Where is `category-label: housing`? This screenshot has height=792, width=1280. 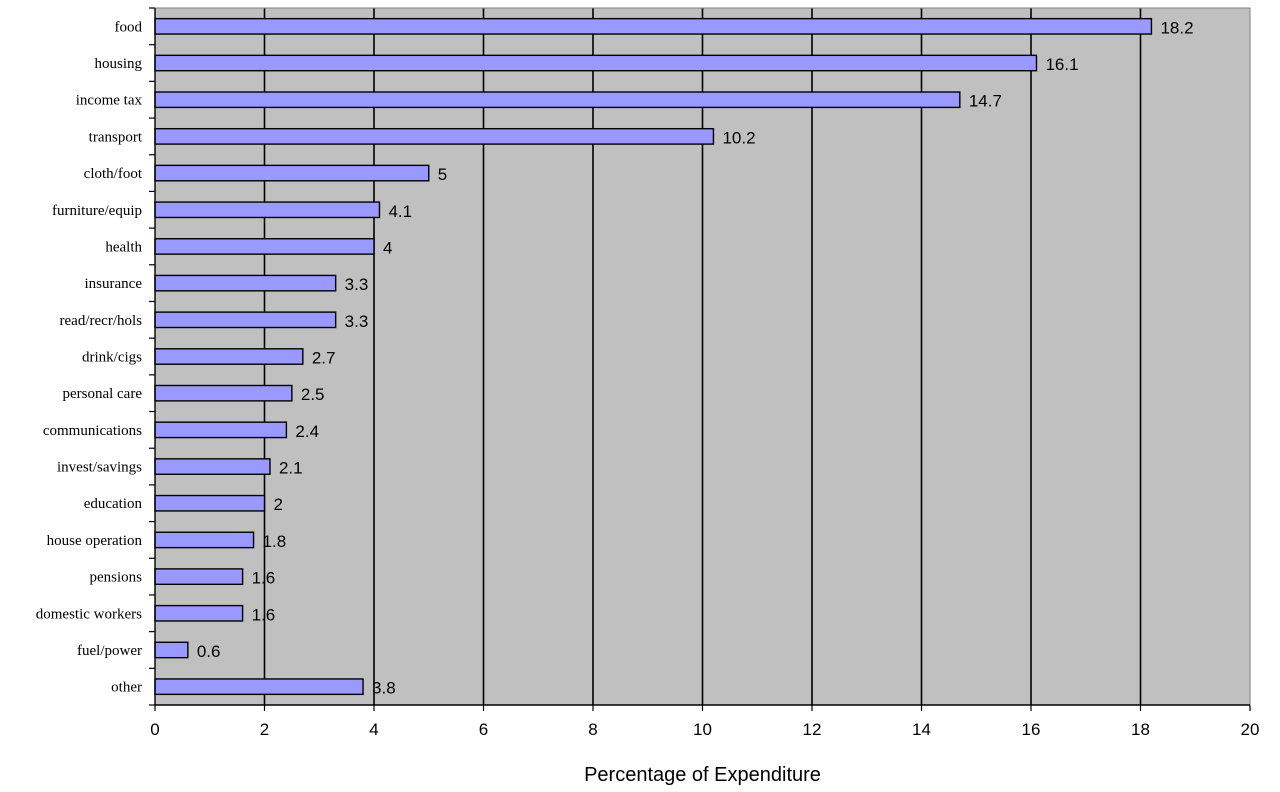
category-label: housing is located at coordinates (118, 64).